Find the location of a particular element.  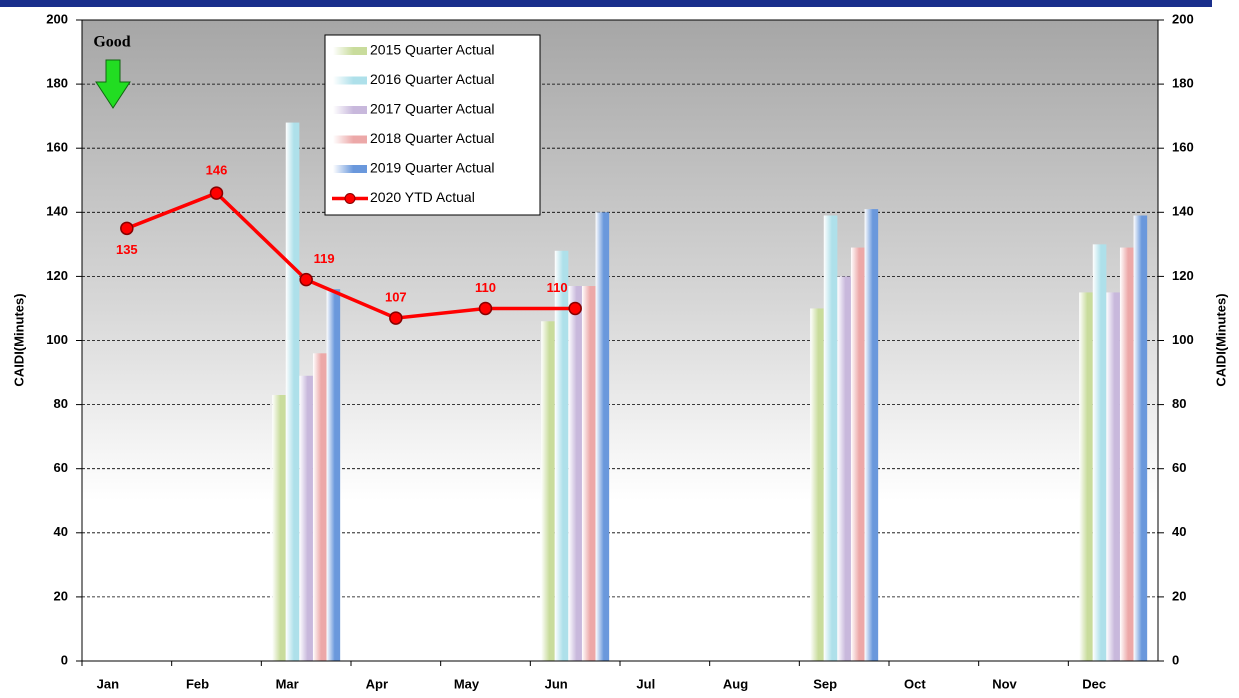

legend-label: 2020 YTD Actual is located at coordinates (422, 197).